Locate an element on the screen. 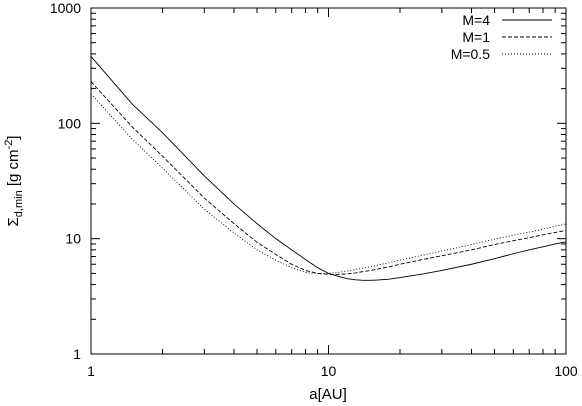  y-axis-label-unit: [g cm is located at coordinates (13, 169).